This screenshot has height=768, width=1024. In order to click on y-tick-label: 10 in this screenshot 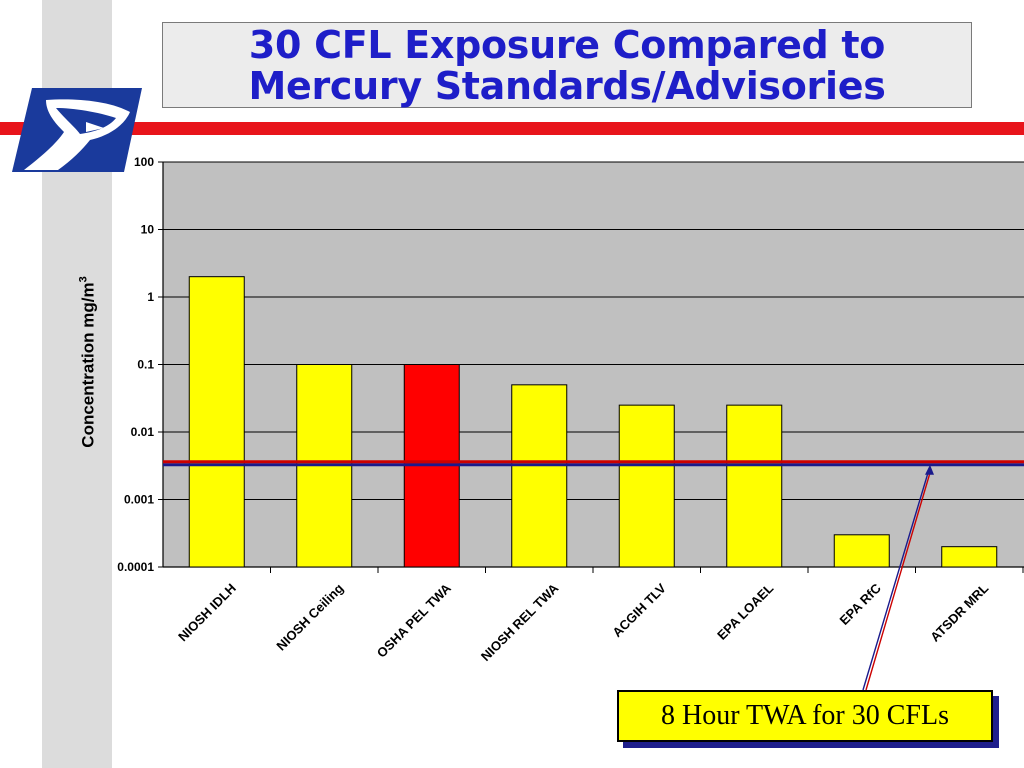, I will do `click(148, 230)`.